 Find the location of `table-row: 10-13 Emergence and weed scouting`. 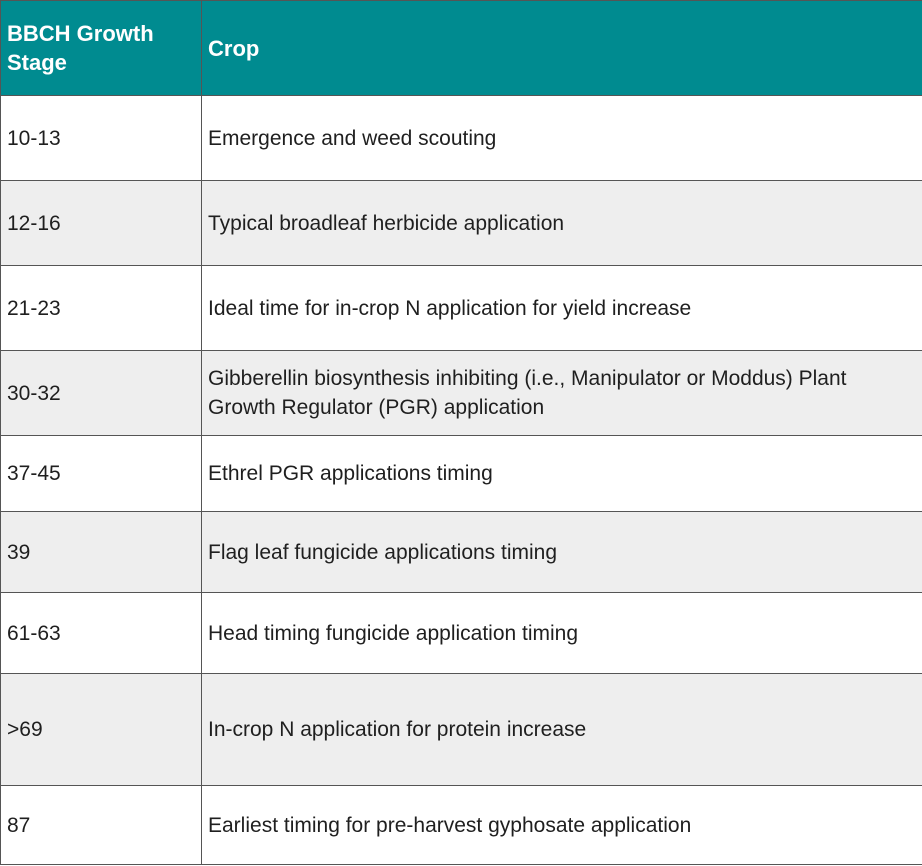

table-row: 10-13 Emergence and weed scouting is located at coordinates (461, 138).